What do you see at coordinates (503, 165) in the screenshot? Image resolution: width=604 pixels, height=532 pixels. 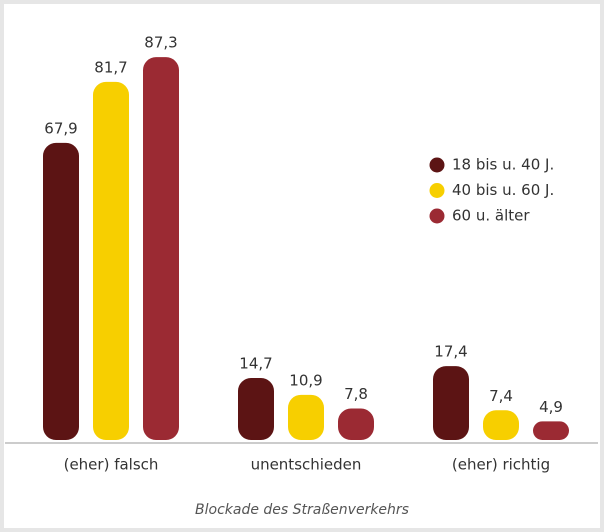 I see `legend-label: 18 bis u. 40 J.` at bounding box center [503, 165].